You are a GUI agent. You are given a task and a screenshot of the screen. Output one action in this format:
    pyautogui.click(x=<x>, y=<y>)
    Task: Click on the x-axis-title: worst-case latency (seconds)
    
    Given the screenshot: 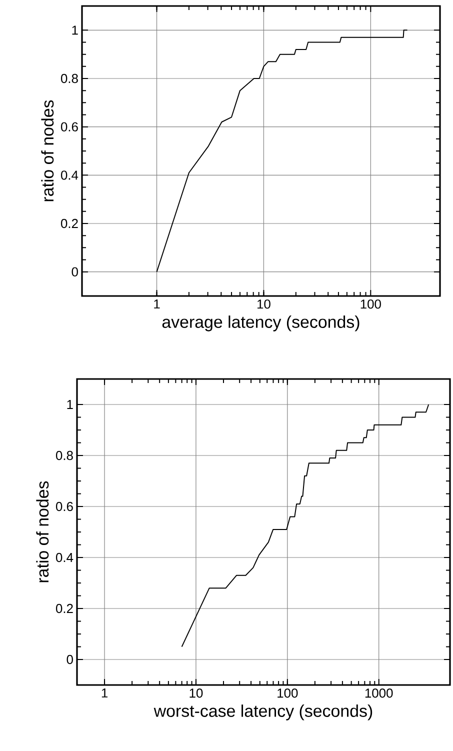 What is the action you would take?
    pyautogui.click(x=263, y=712)
    